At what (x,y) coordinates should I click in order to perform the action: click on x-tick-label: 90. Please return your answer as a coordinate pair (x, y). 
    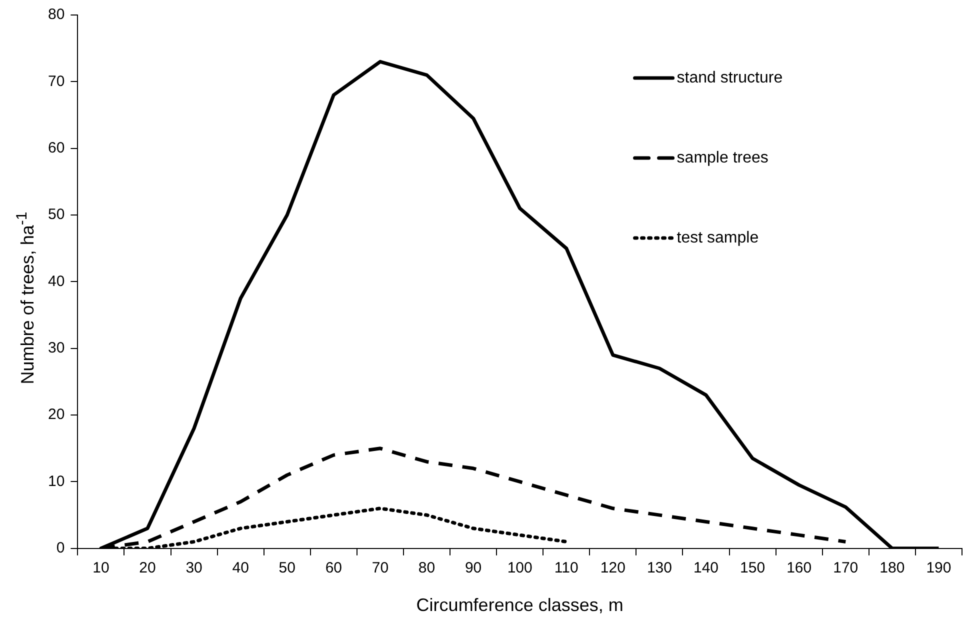
    Looking at the image, I should click on (473, 568).